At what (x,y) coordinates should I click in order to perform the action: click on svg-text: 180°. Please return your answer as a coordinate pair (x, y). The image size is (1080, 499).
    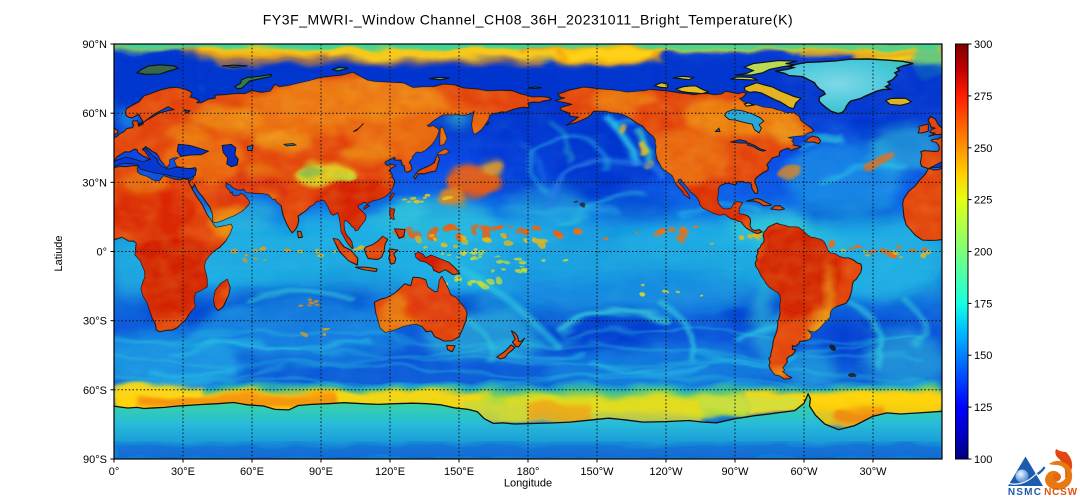
    Looking at the image, I should click on (528, 472).